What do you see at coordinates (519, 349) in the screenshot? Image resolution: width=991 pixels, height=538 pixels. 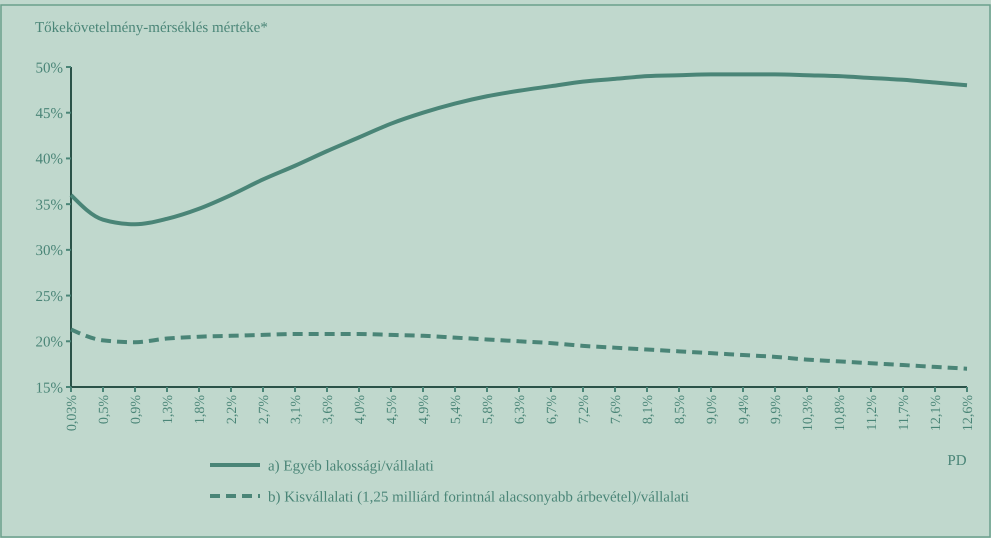 I see `line-series` at bounding box center [519, 349].